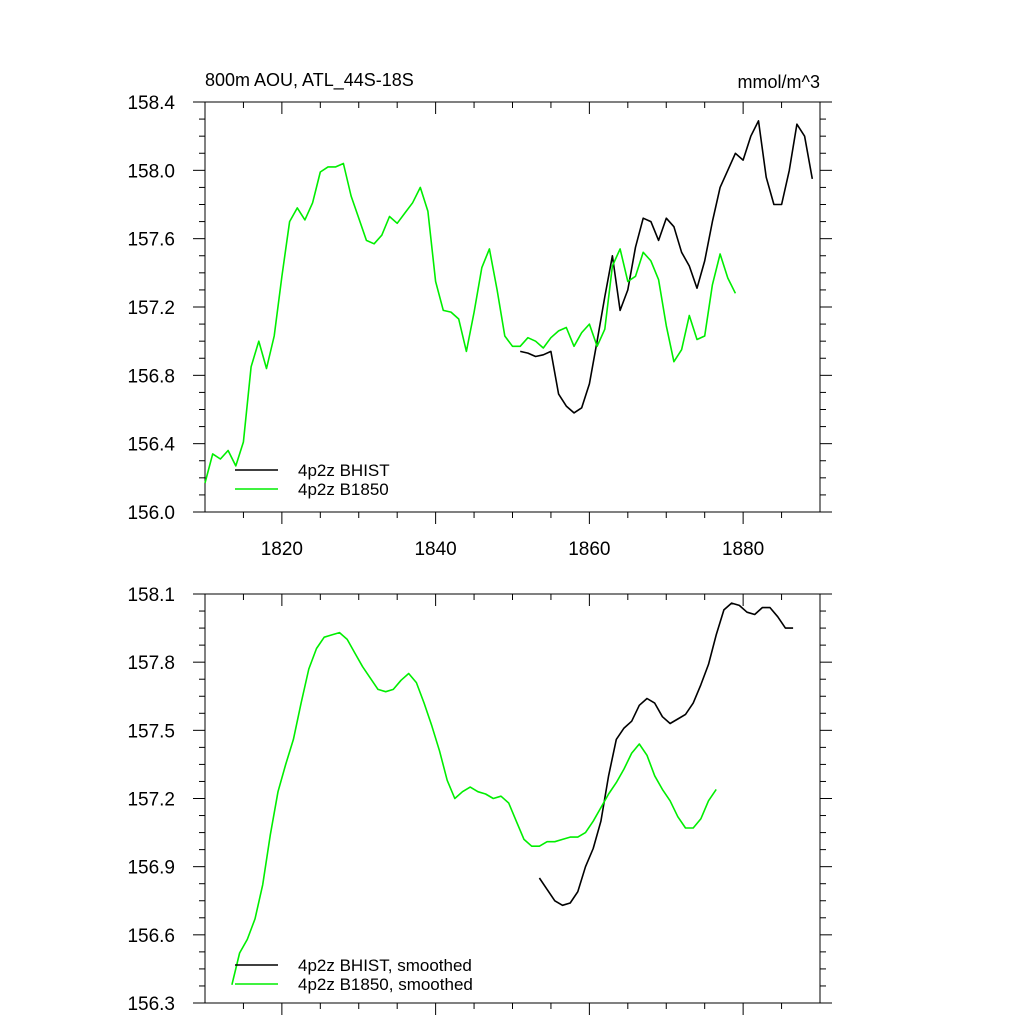 This screenshot has width=1024, height=1024. I want to click on legend-label: 4p2z BHIST, so click(344, 470).